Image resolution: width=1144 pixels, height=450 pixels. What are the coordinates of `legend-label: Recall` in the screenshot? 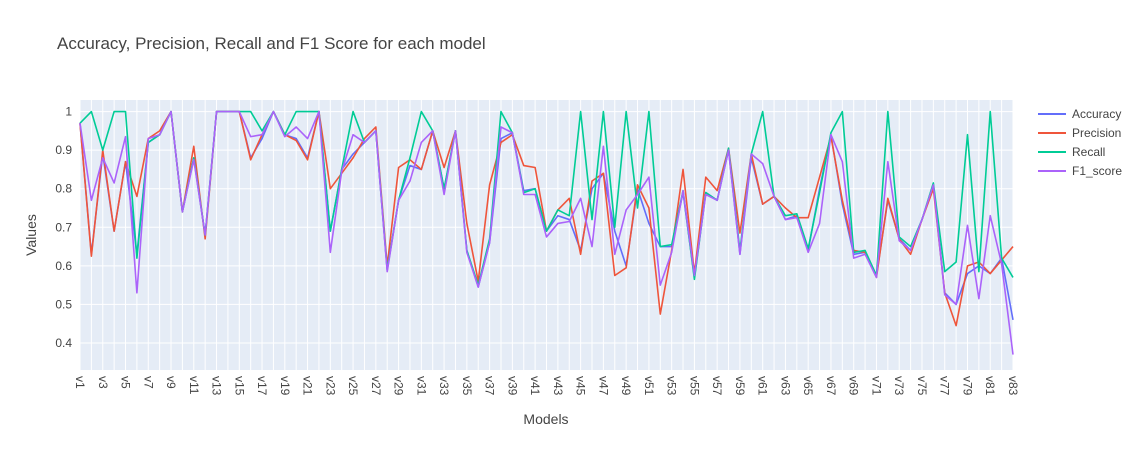 It's located at (1088, 152).